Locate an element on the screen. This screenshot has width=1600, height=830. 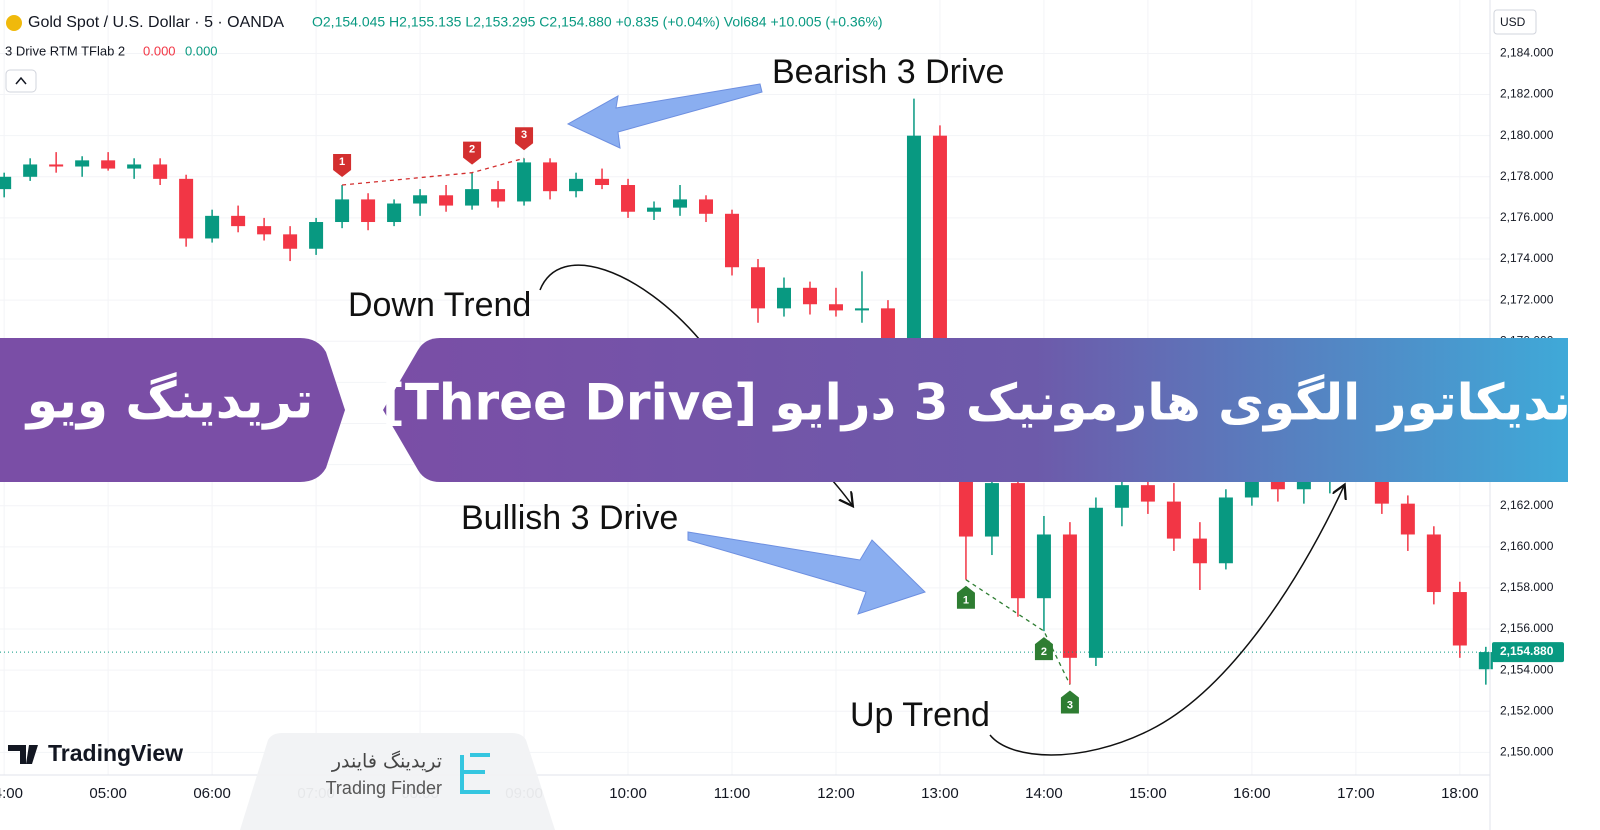
indicator-name: 3 Drive RTM TFlab 2 is located at coordinates (65, 50).